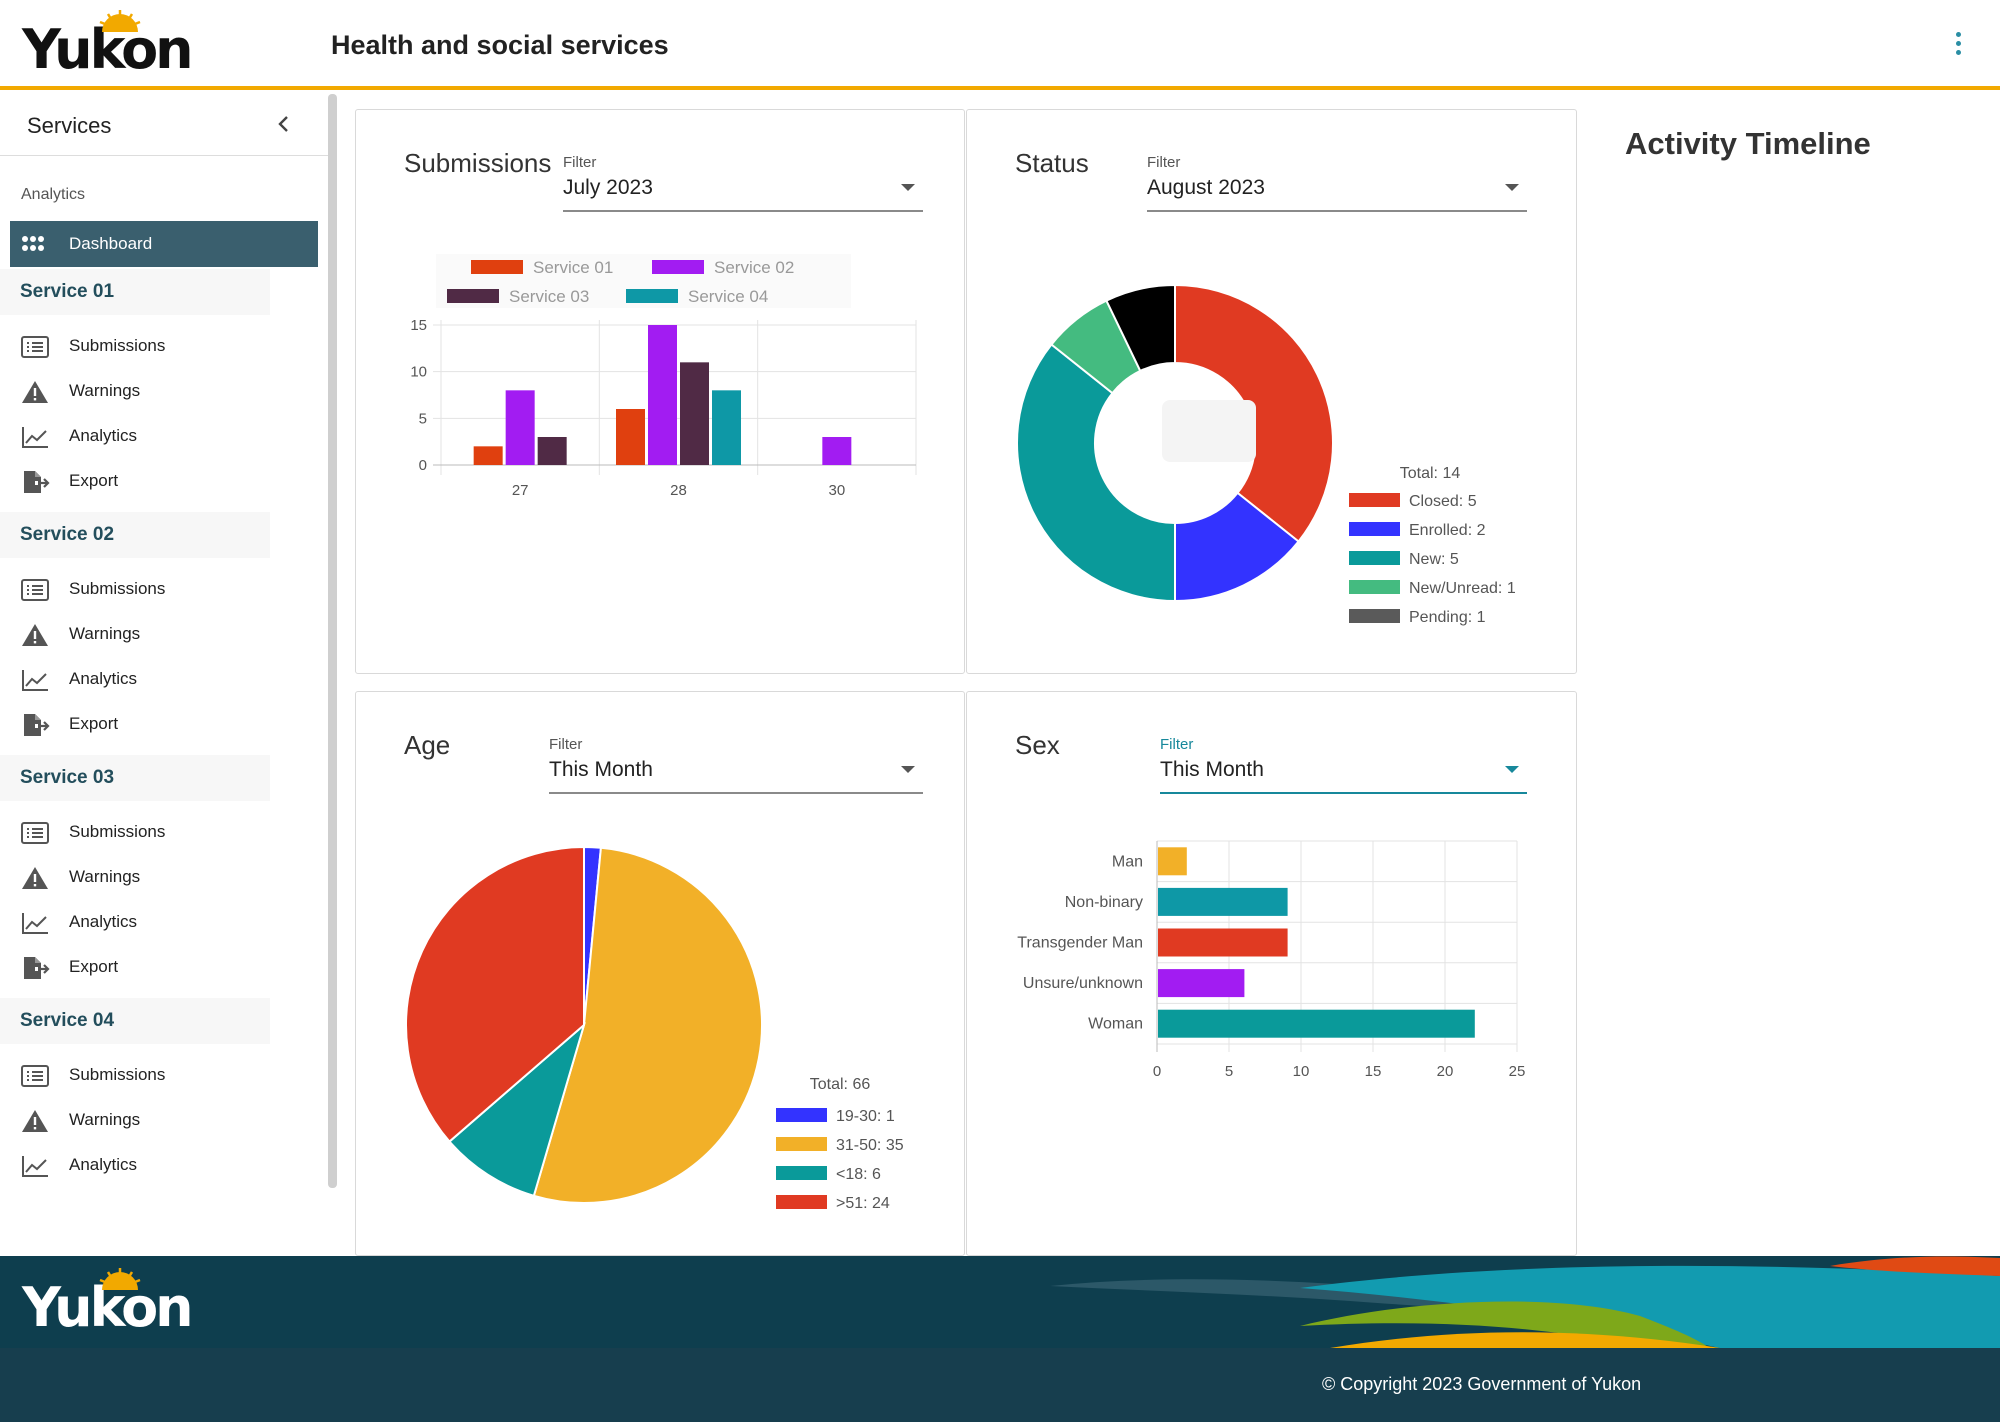 This screenshot has width=2000, height=1422. Describe the element at coordinates (870, 1145) in the screenshot. I see `legend-label: 31-50: 35` at that location.